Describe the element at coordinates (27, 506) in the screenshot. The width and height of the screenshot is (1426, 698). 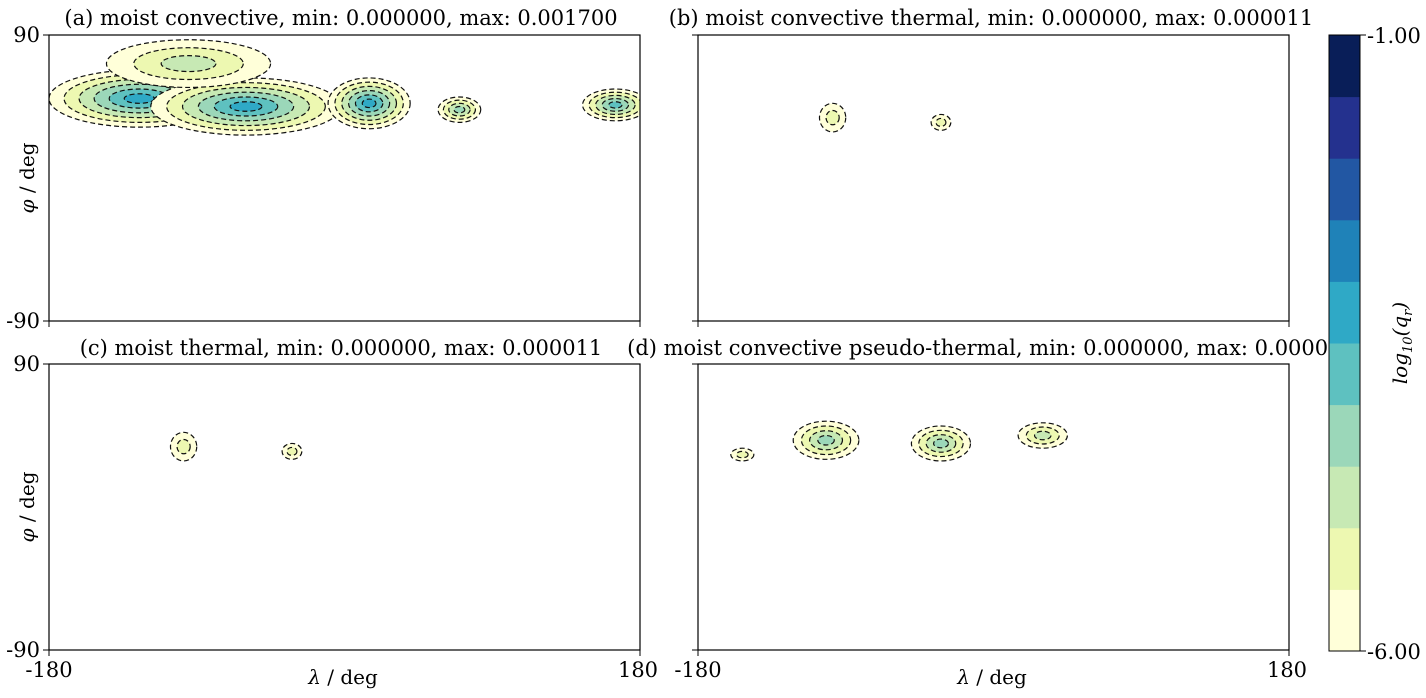
I see `panel-c-ylabel: φ / deg` at that location.